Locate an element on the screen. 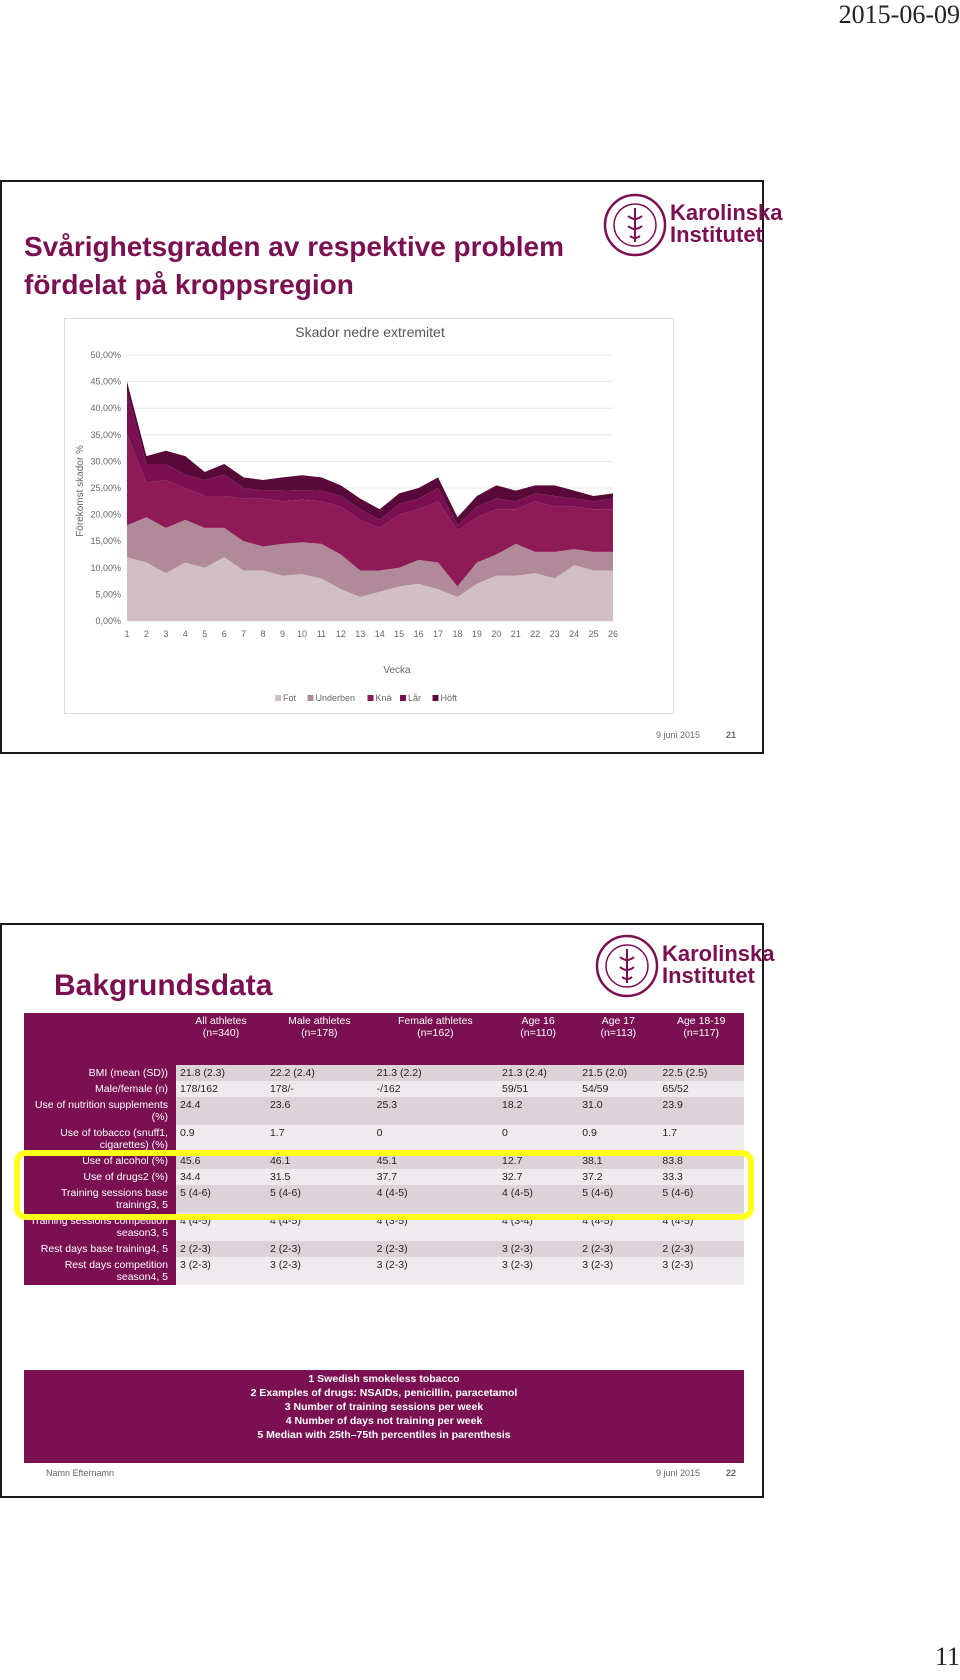 Image resolution: width=960 pixels, height=1680 pixels. row-label: Rest days base training4, 5 is located at coordinates (100, 1249).